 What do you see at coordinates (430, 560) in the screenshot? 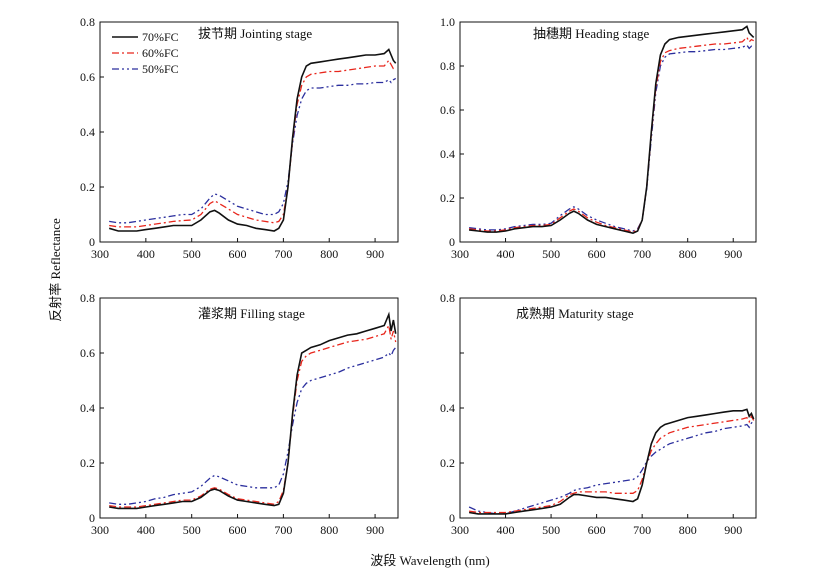
I see `x-axis-title: 波段 Wavelength (nm)` at bounding box center [430, 560].